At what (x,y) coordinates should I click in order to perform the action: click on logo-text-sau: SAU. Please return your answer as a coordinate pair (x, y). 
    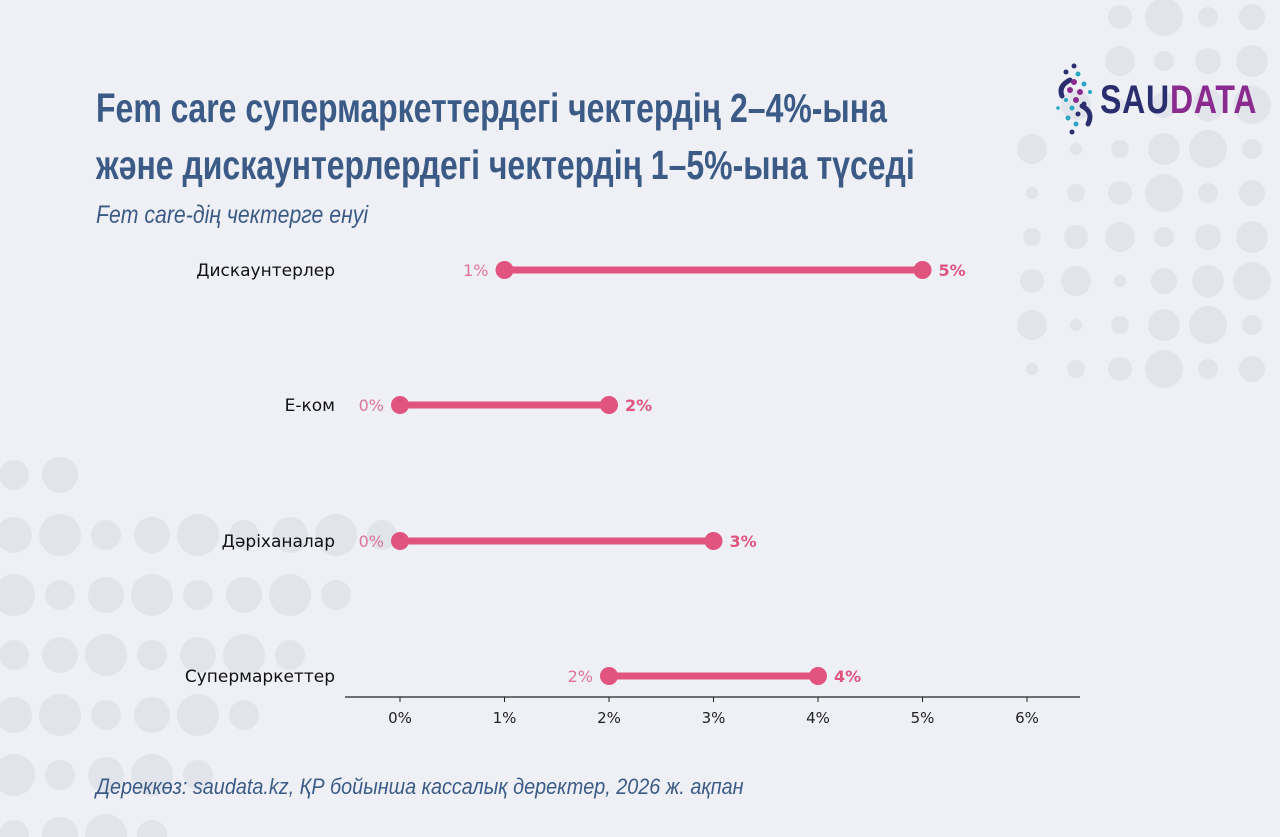
    Looking at the image, I should click on (1135, 99).